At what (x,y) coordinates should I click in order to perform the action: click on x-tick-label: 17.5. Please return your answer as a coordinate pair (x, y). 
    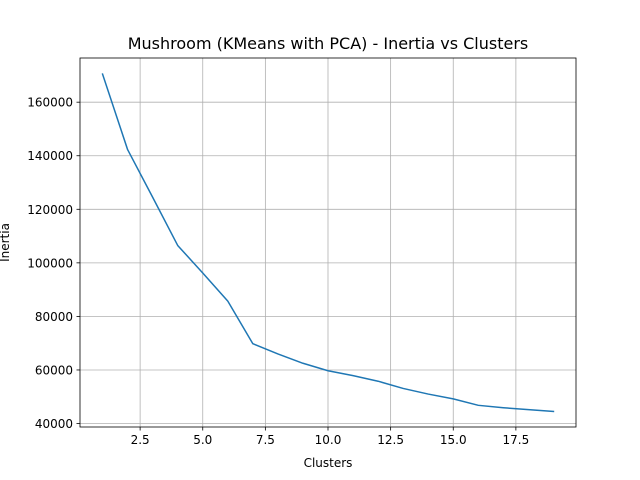
    Looking at the image, I should click on (516, 440).